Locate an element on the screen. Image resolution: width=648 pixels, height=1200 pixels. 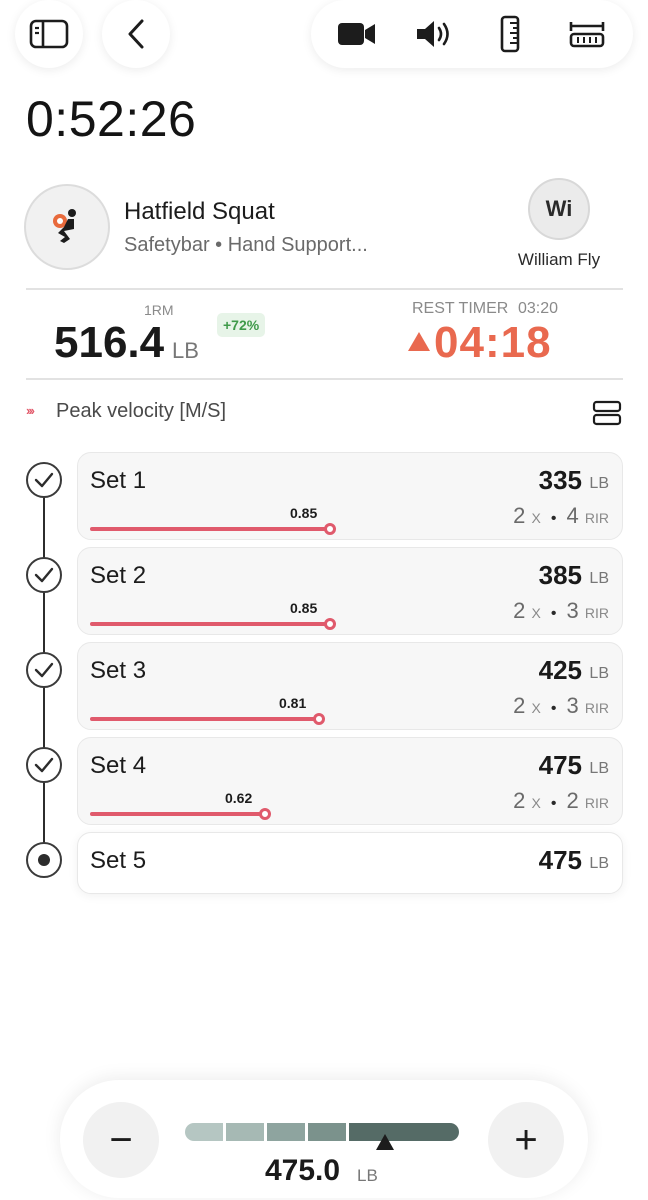
set-card: Set 1 335 LB 0.85 2 X • 4 RIR is located at coordinates (350, 496).